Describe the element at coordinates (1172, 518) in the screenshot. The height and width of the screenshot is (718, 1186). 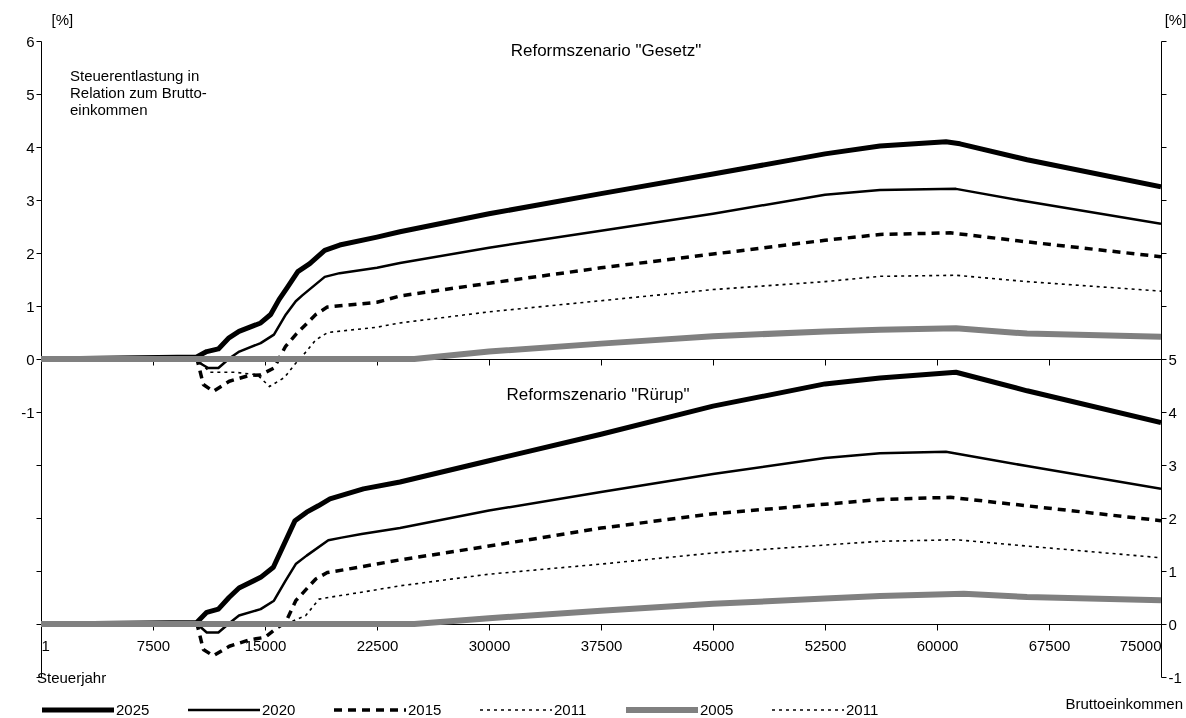
I see `y2-tick-label: 2` at that location.